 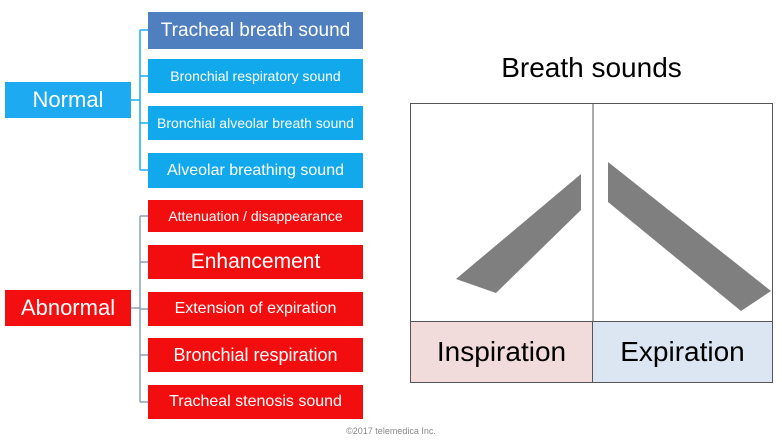 I want to click on abnormal-item-attenuation: Attenuation / disappearance, so click(x=255, y=216).